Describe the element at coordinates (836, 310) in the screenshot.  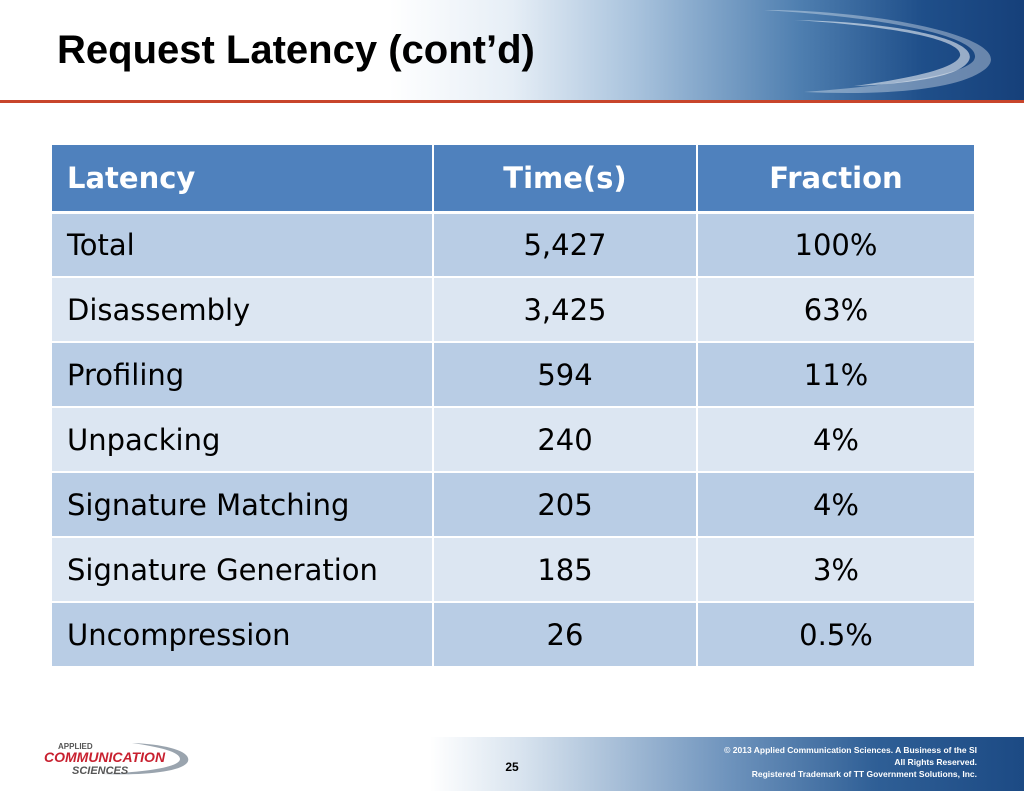
I see `fraction-cell: 63%` at that location.